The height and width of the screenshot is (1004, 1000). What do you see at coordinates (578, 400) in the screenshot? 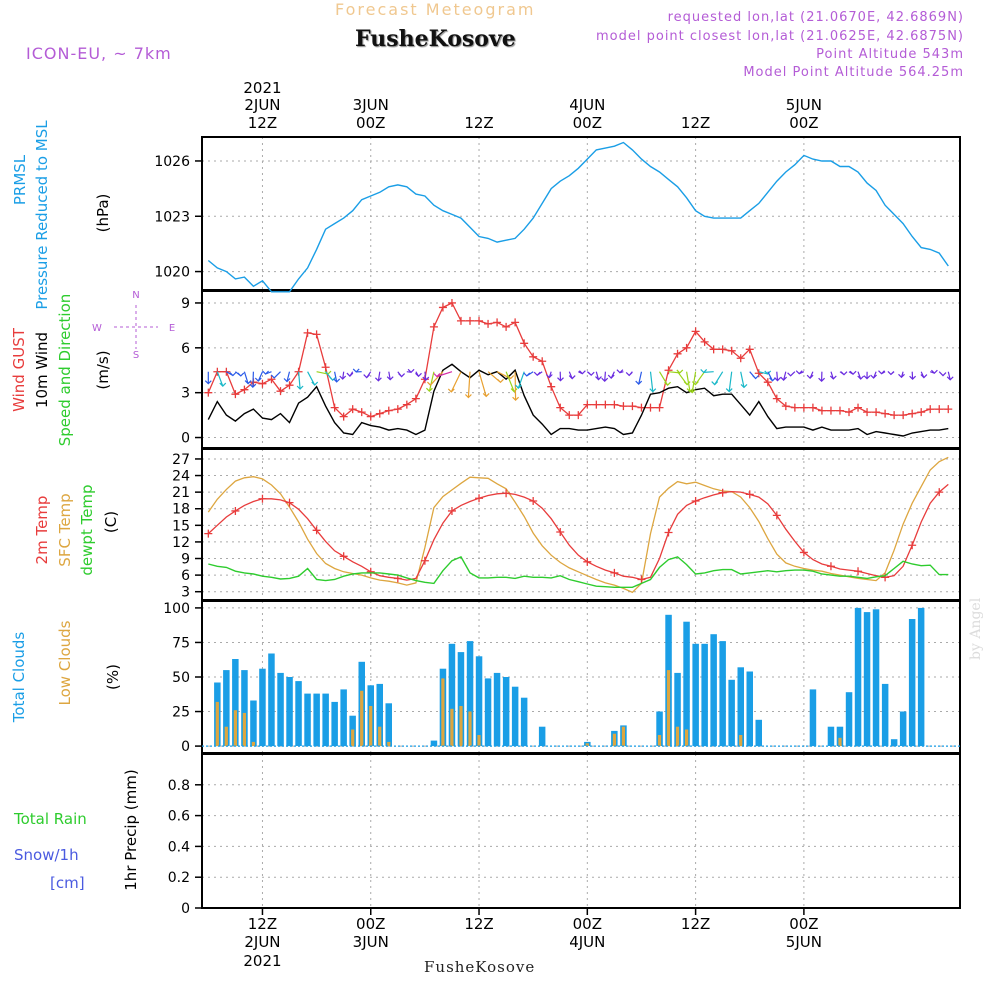
I see `wind-series-line` at bounding box center [578, 400].